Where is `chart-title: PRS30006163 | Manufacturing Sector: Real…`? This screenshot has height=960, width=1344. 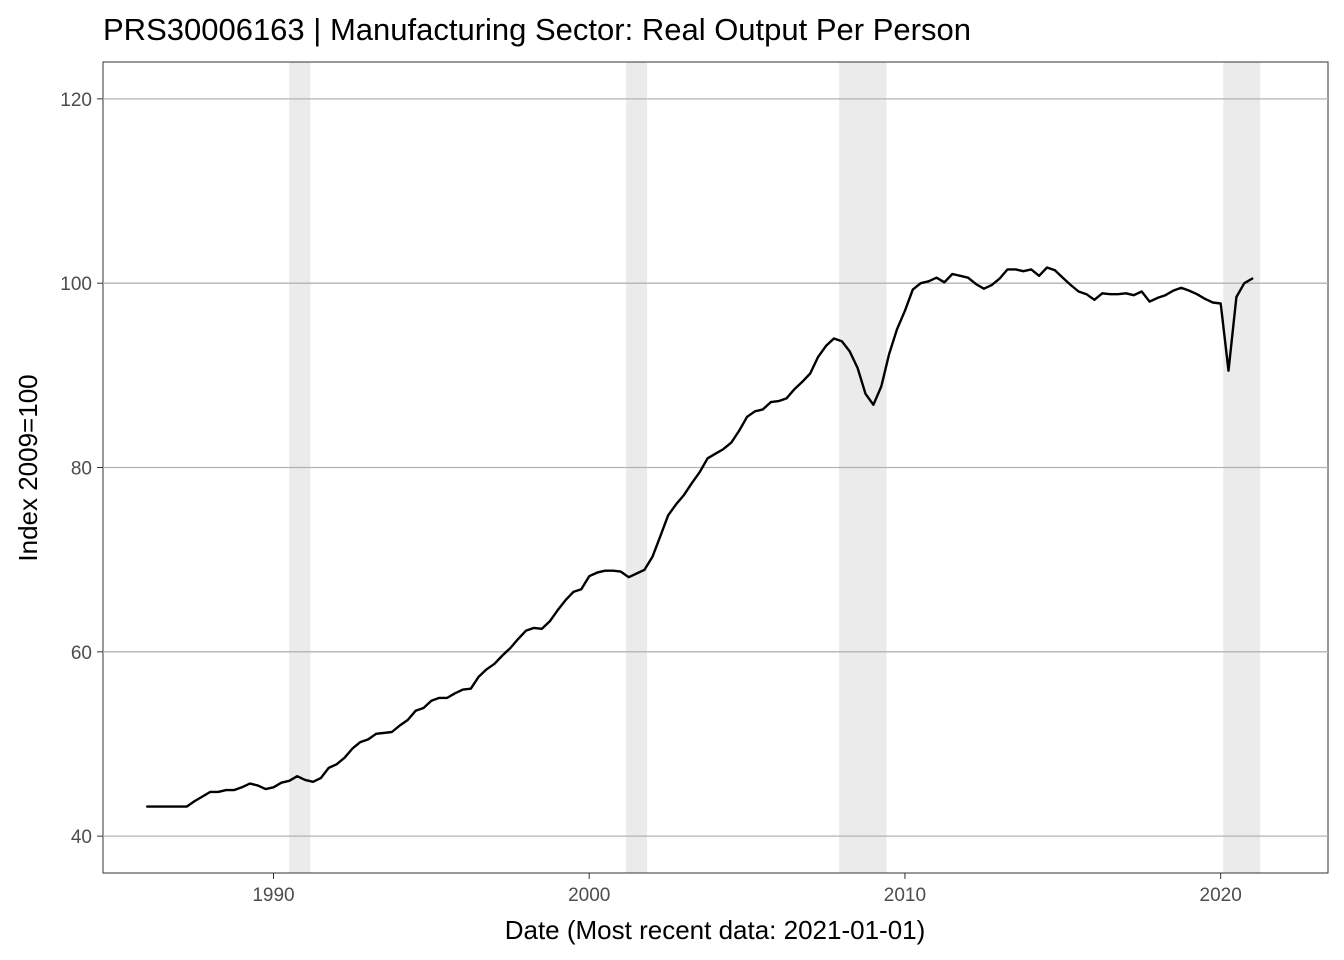 chart-title: PRS30006163 | Manufacturing Sector: Real… is located at coordinates (537, 29).